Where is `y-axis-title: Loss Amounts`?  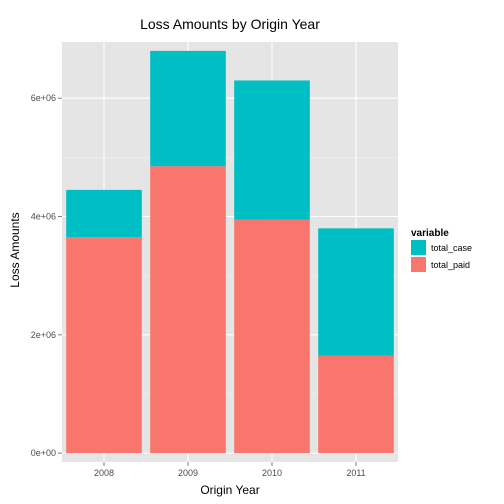 y-axis-title: Loss Amounts is located at coordinates (15, 249).